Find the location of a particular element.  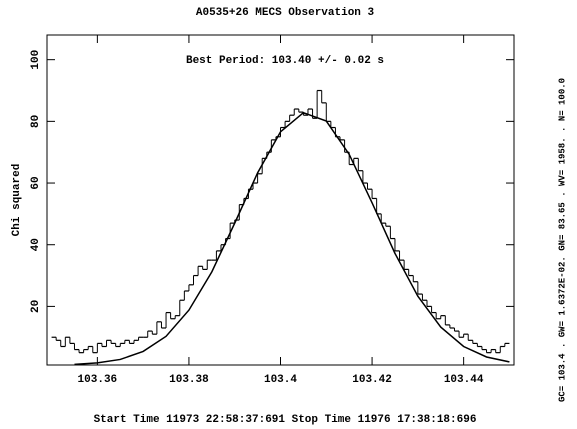

y-tick-label: 60 is located at coordinates (36, 182).